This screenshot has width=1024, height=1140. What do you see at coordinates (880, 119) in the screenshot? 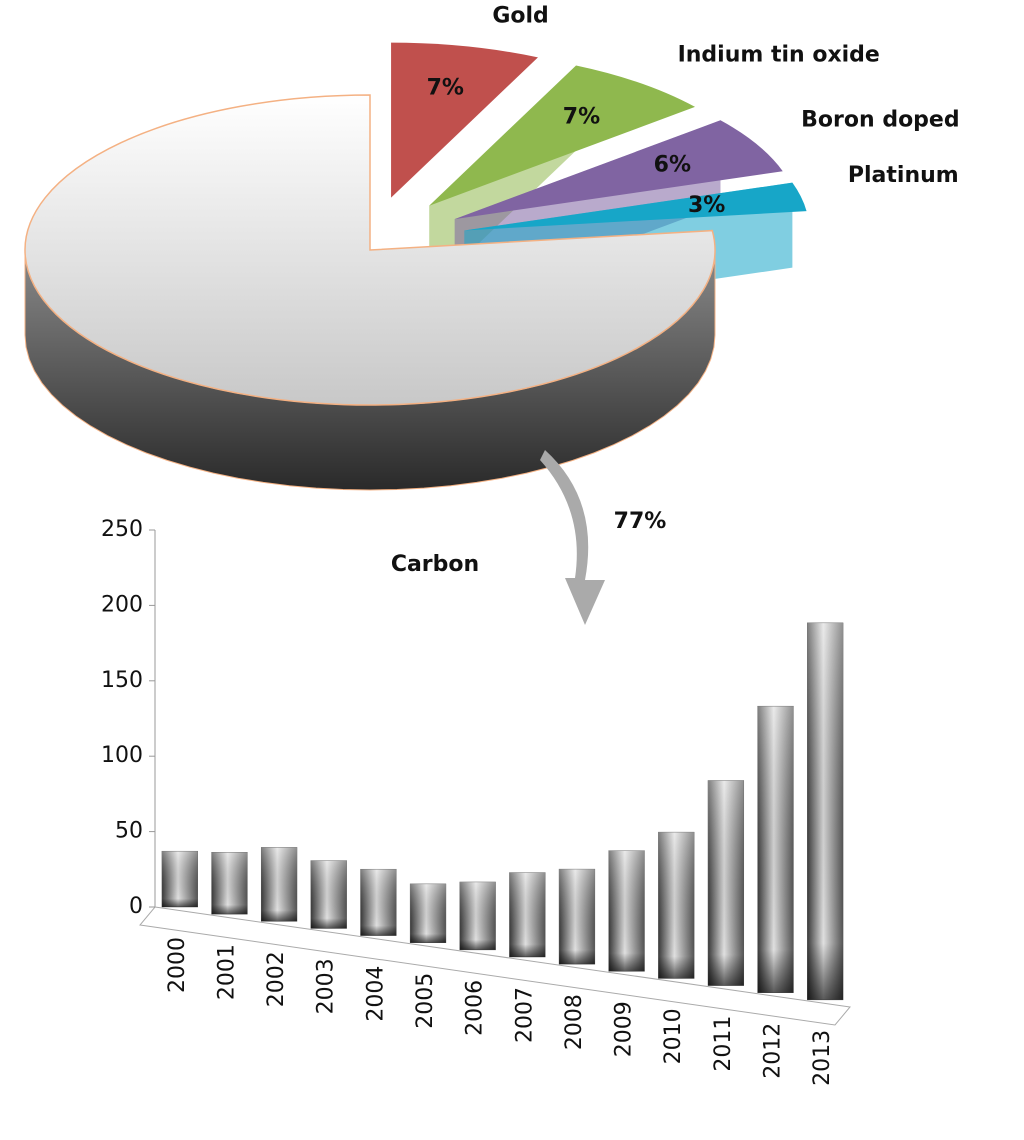
I see `category-label: Boron doped` at bounding box center [880, 119].